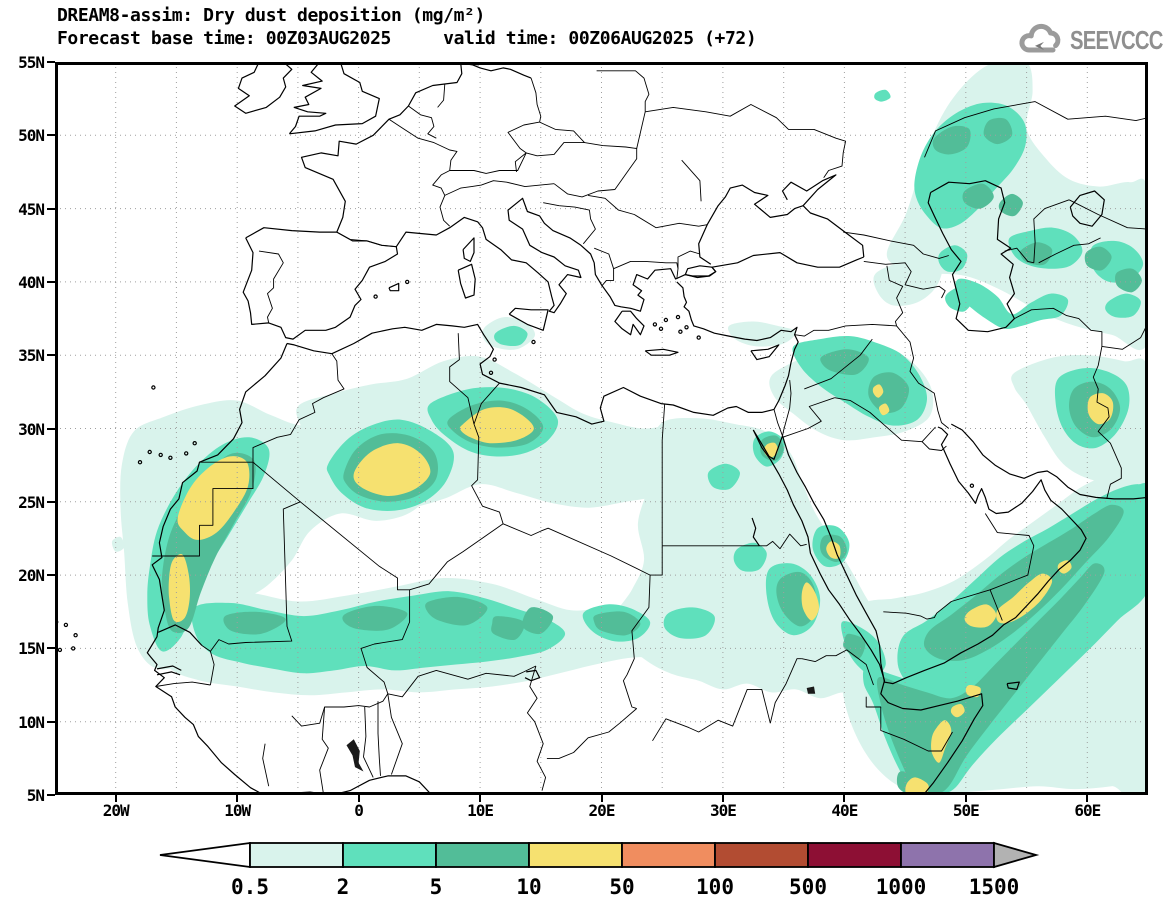  Describe the element at coordinates (994, 887) in the screenshot. I see `colorbar-label: 1500` at that location.